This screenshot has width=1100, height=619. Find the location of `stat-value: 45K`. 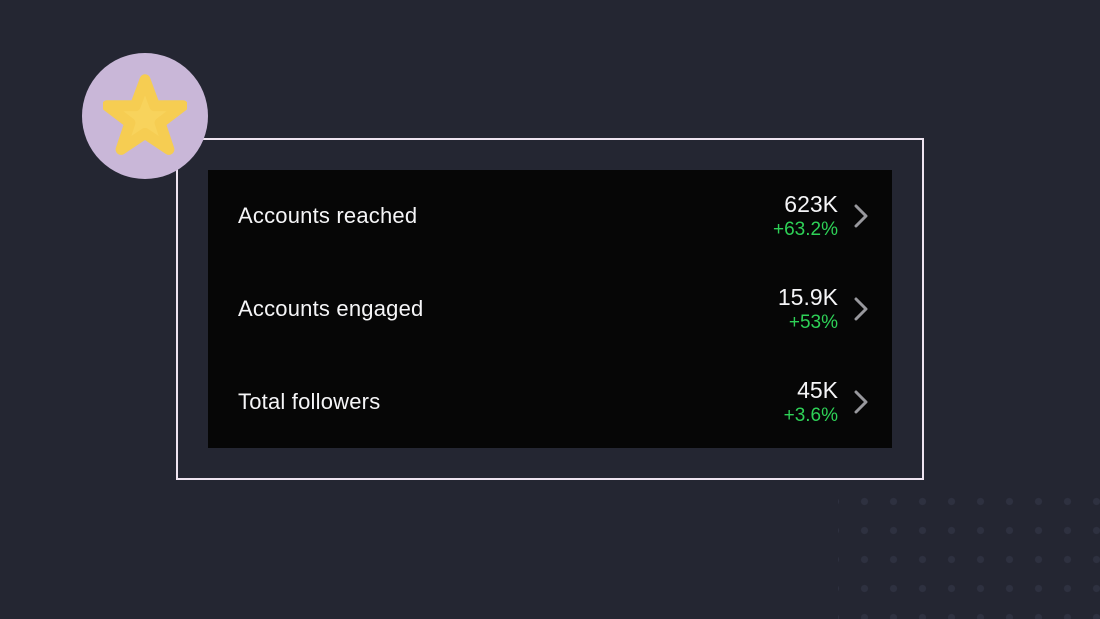

stat-value: 45K is located at coordinates (817, 390).